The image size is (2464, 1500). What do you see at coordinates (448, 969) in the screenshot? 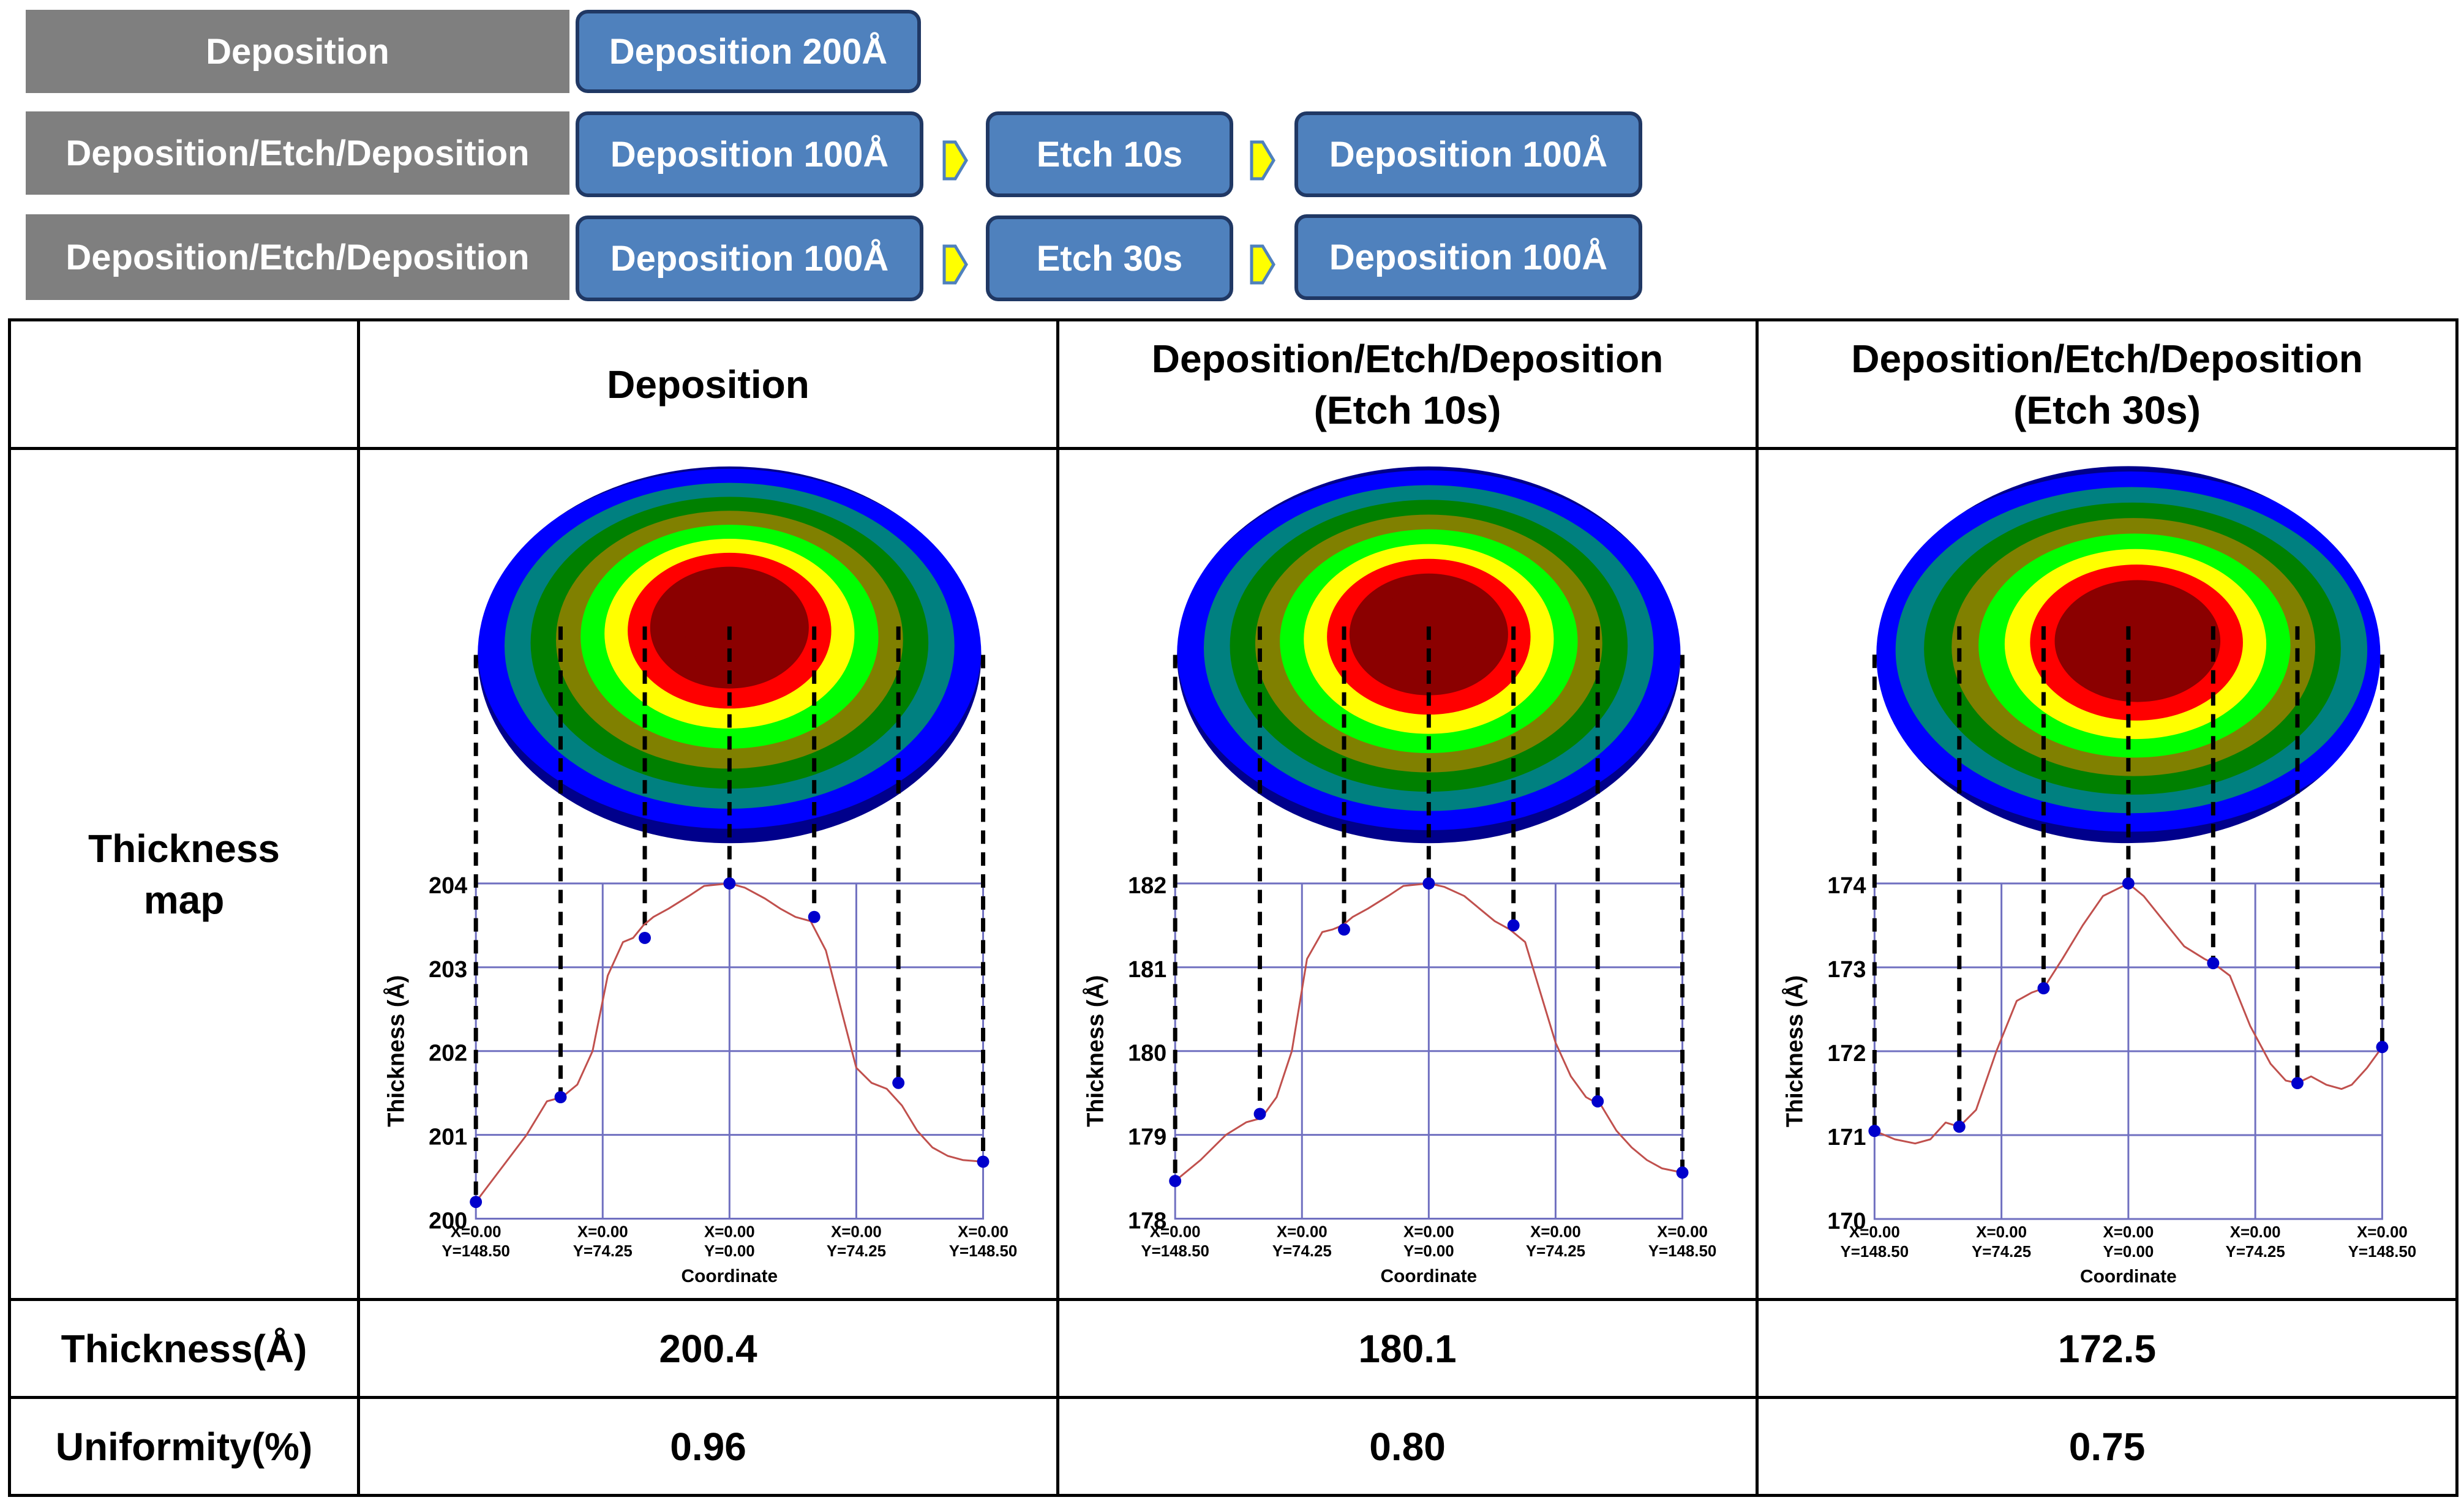
I see `y-tick-label: 203` at bounding box center [448, 969].